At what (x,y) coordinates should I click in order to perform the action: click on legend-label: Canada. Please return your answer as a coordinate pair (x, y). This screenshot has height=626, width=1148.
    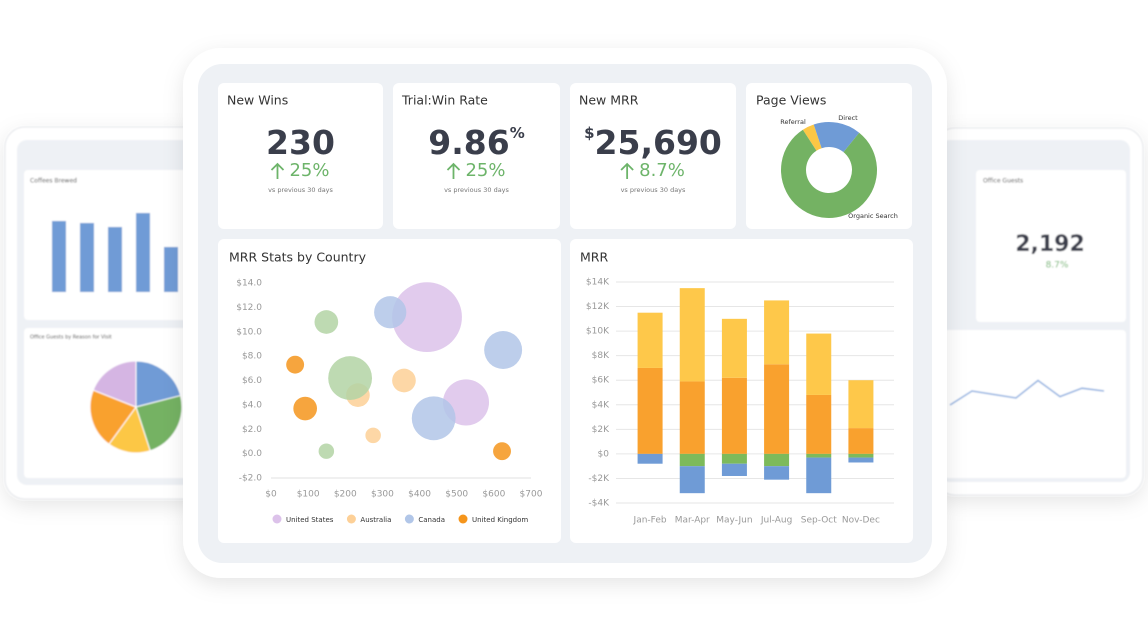
    Looking at the image, I should click on (431, 520).